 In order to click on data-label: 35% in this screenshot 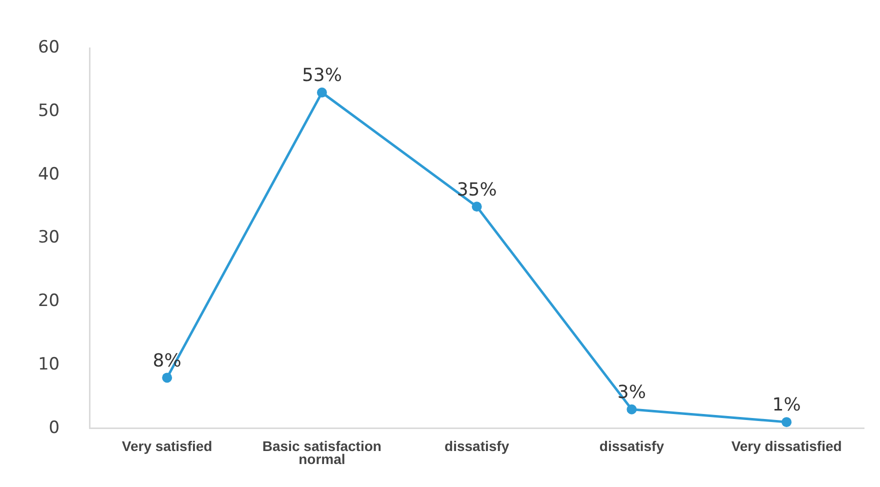, I will do `click(476, 189)`.